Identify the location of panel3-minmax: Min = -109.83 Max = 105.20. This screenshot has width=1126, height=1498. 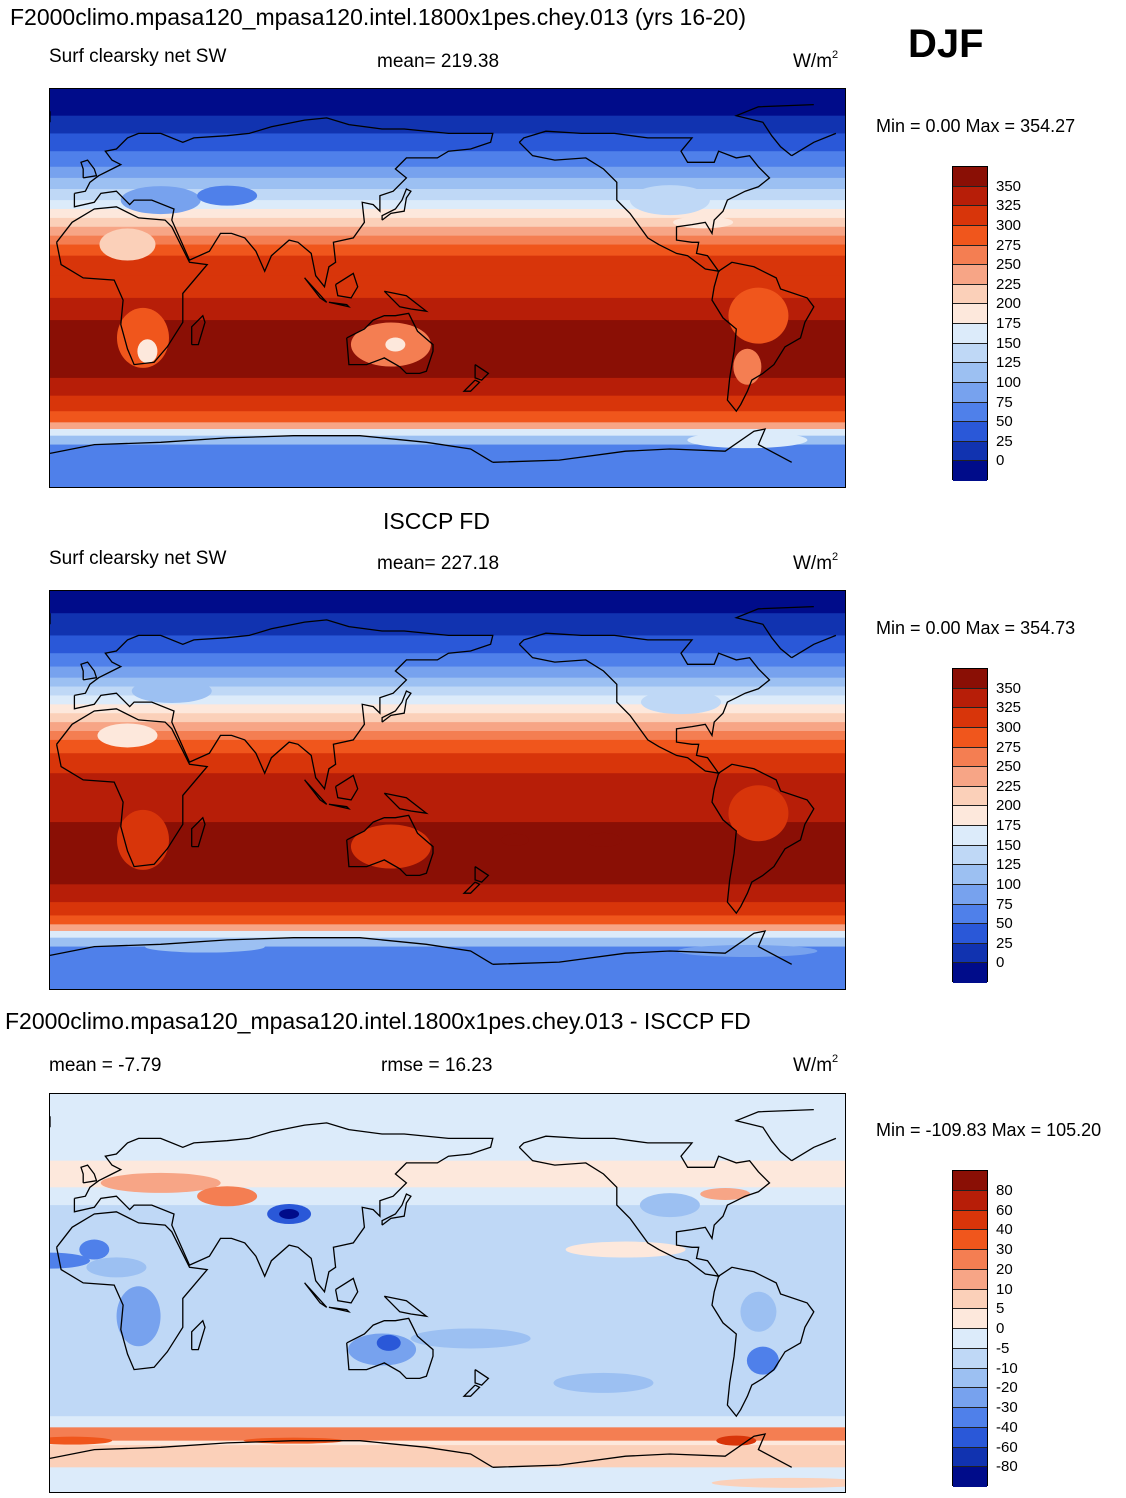
(989, 1130).